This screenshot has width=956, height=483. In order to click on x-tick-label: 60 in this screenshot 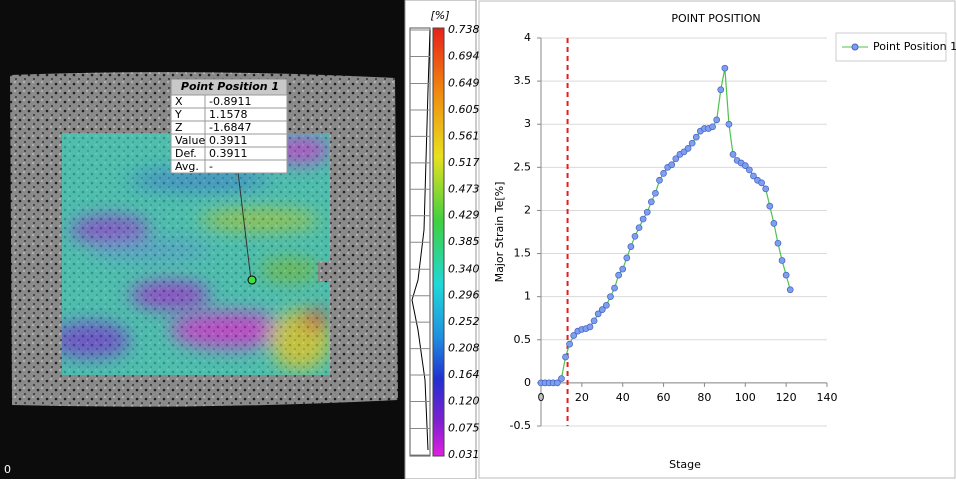, I will do `click(664, 397)`.